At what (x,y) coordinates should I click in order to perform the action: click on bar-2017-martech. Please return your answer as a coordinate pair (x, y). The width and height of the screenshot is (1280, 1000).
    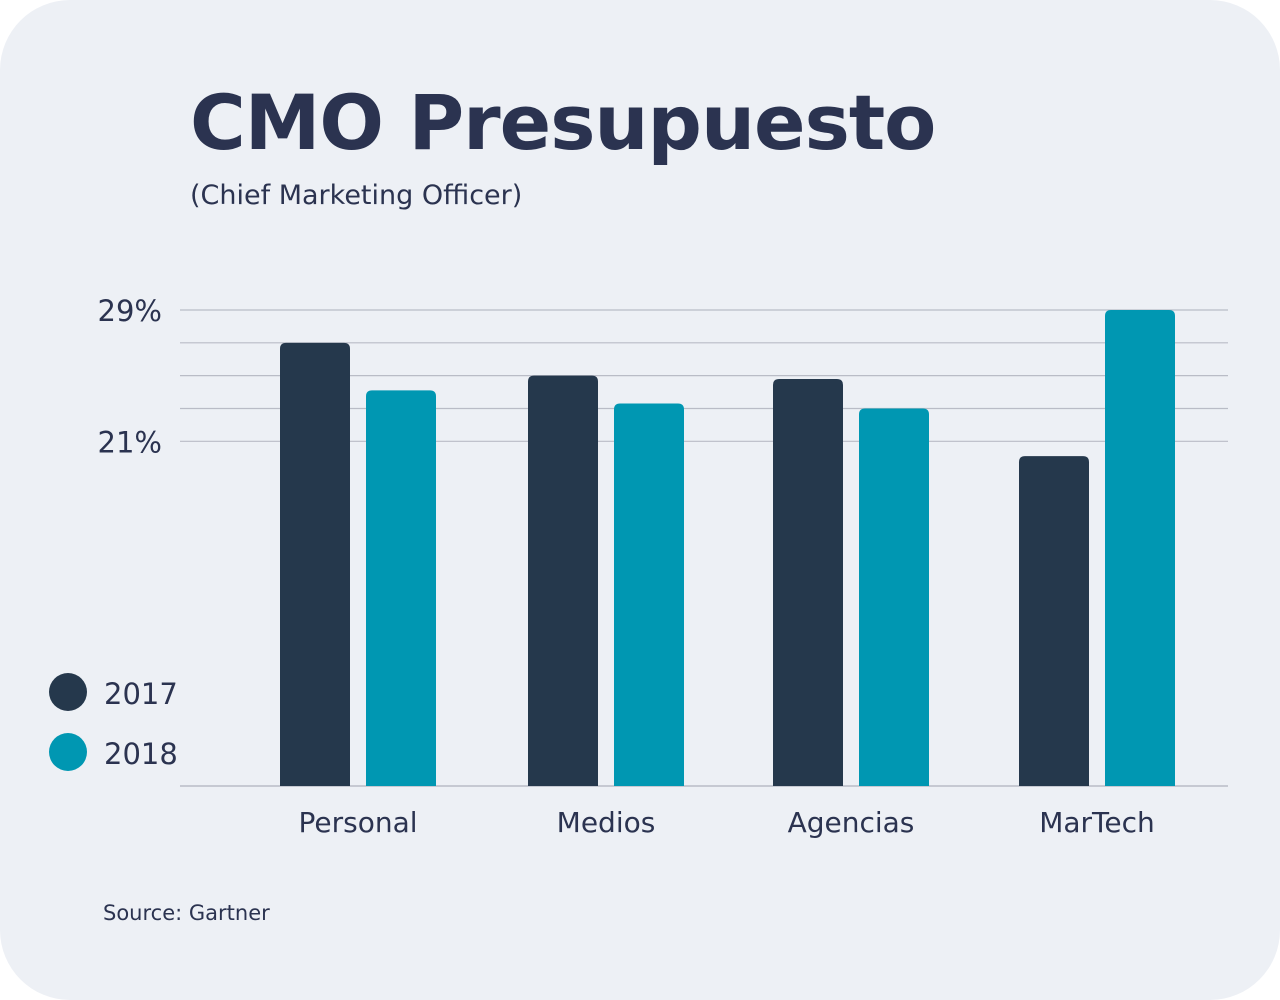
    Looking at the image, I should click on (1054, 621).